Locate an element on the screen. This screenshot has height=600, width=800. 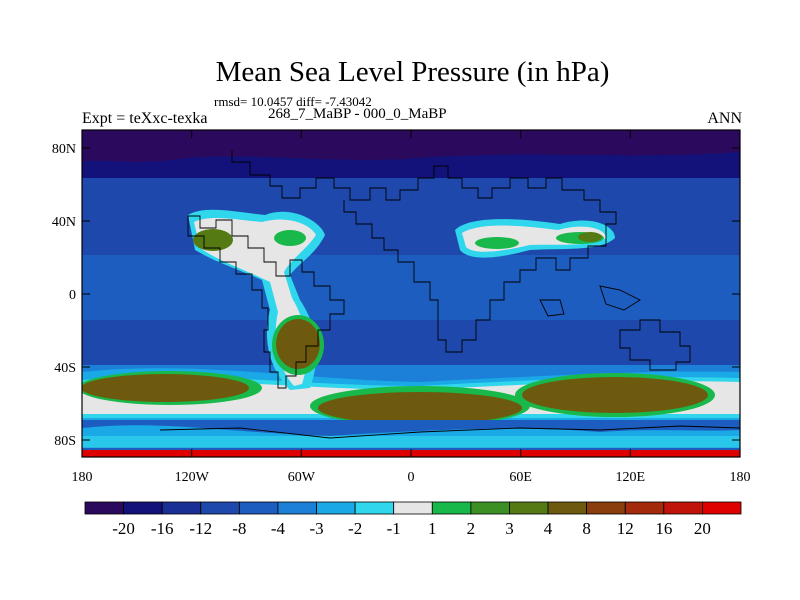
south-america-high is located at coordinates (298, 344).